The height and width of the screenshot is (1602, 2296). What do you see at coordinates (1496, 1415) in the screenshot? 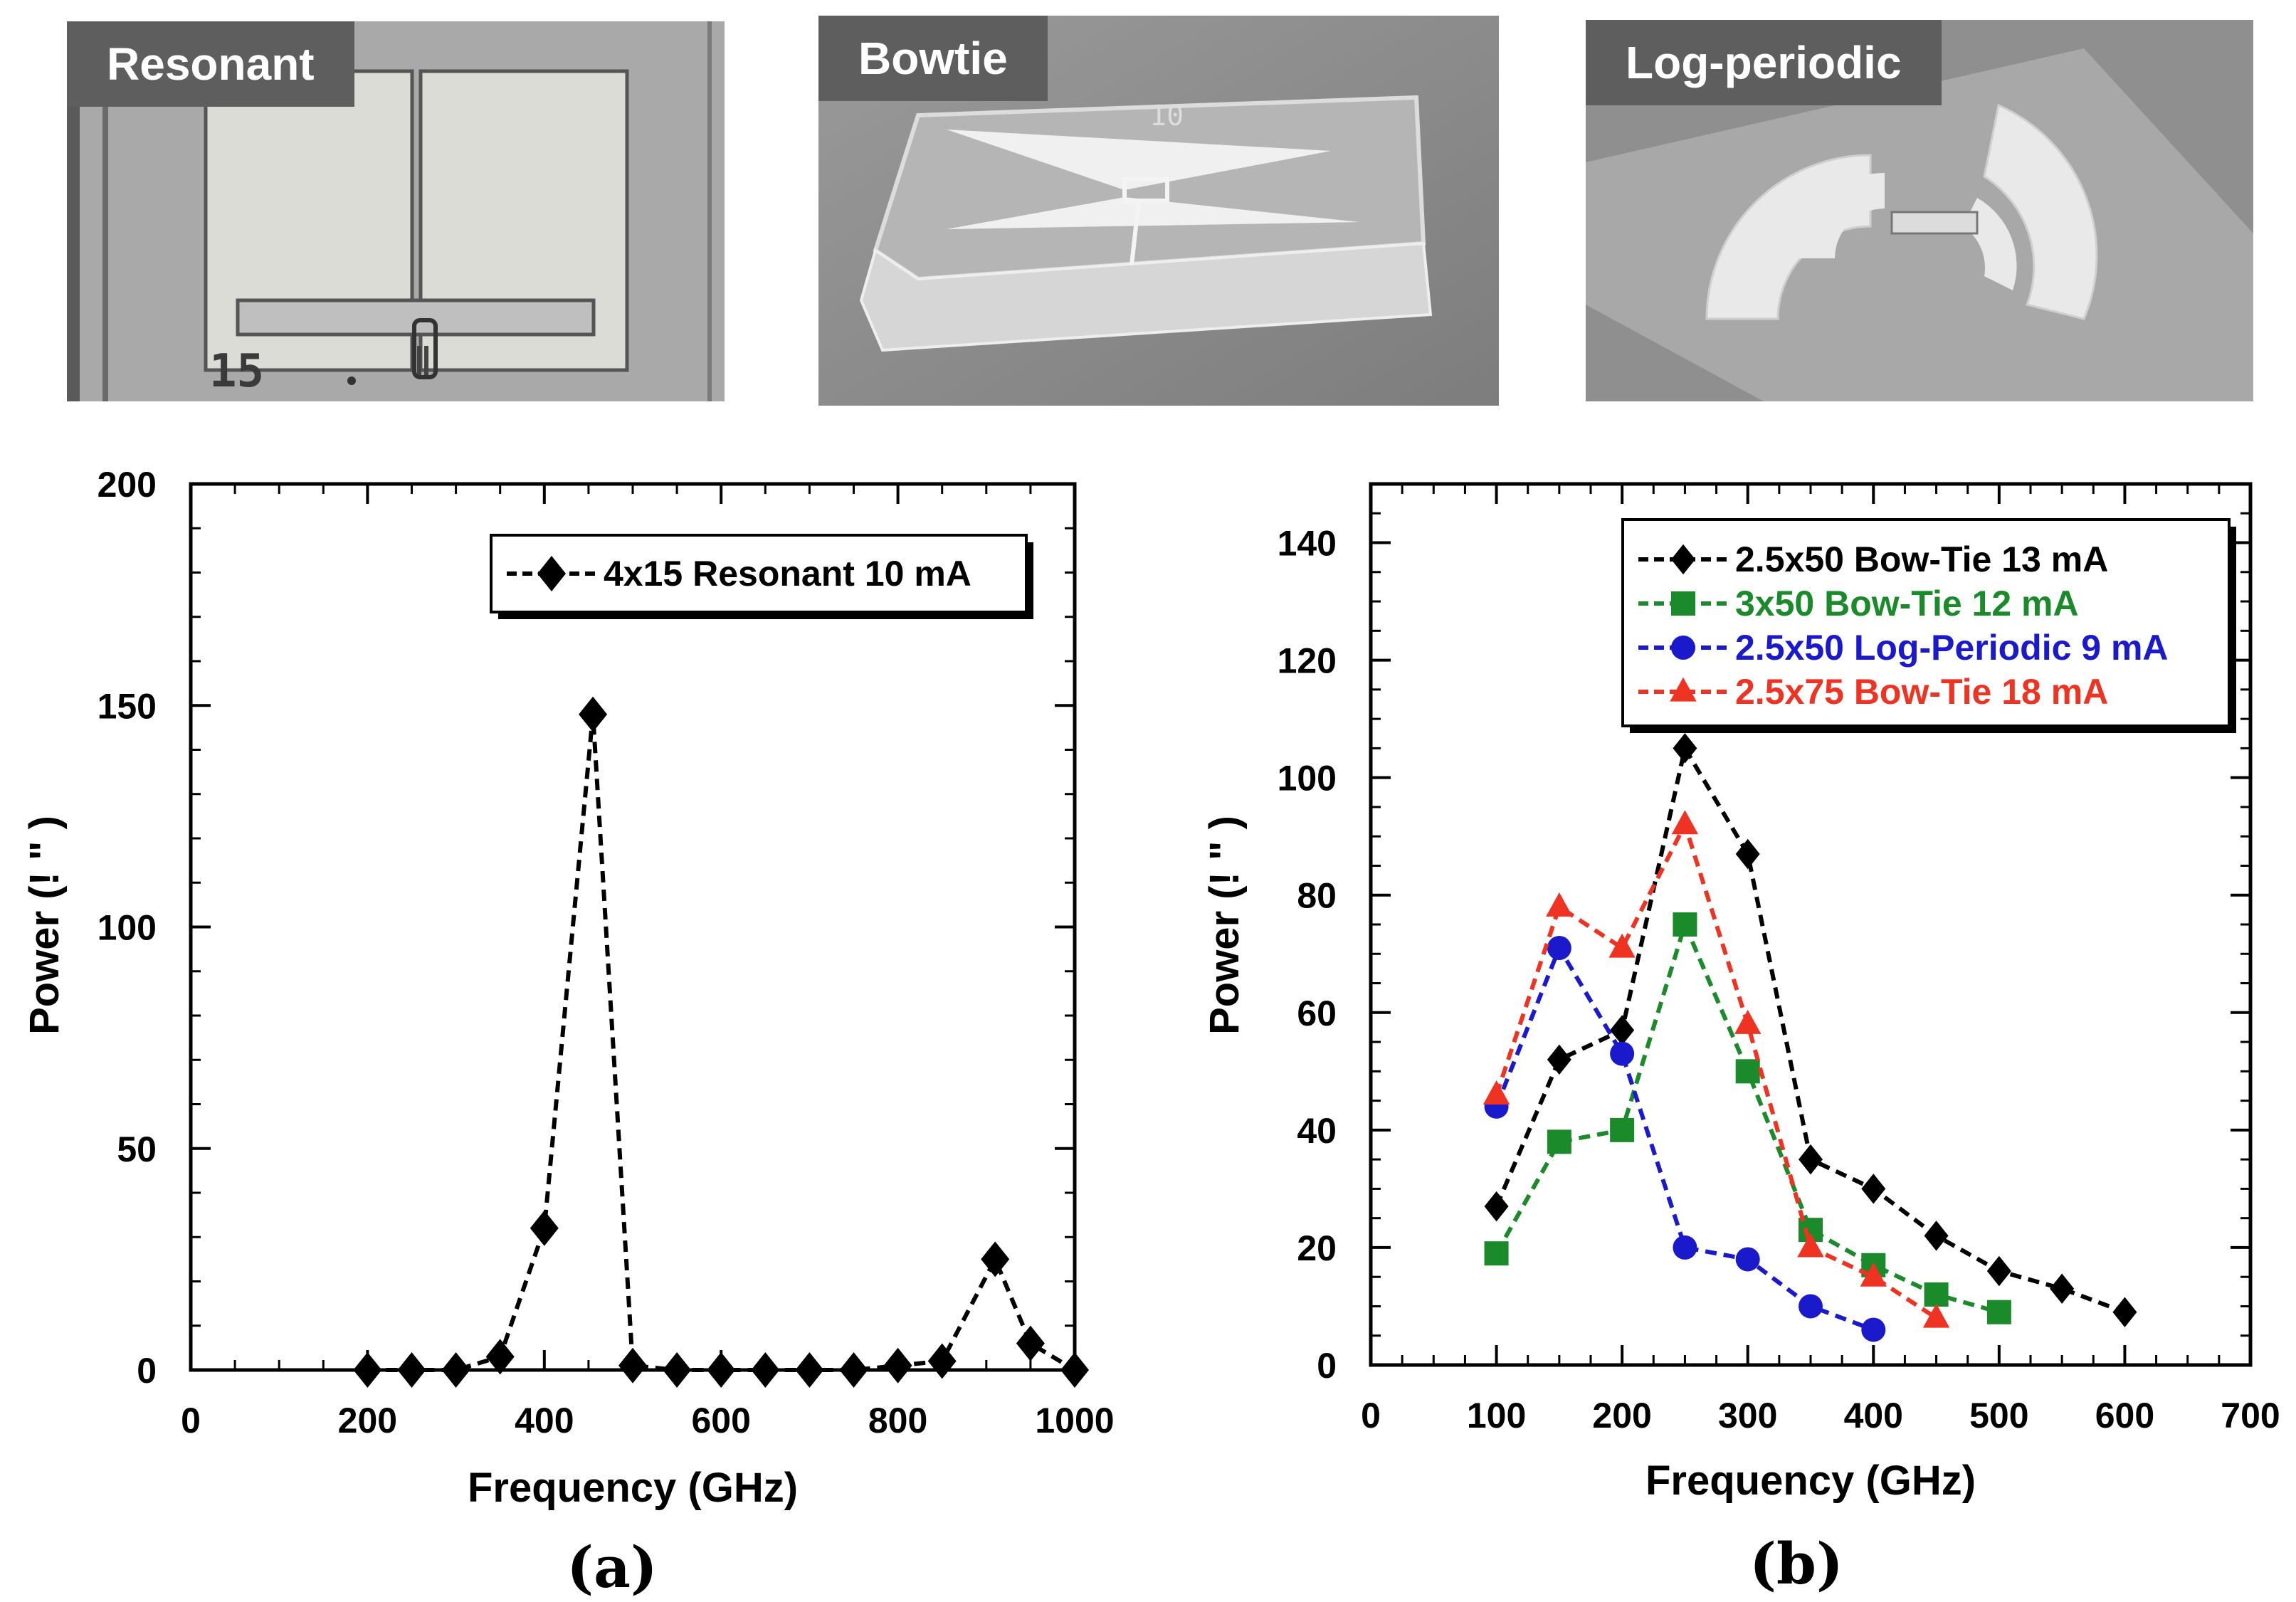
I see `x-tick-label: 100` at bounding box center [1496, 1415].